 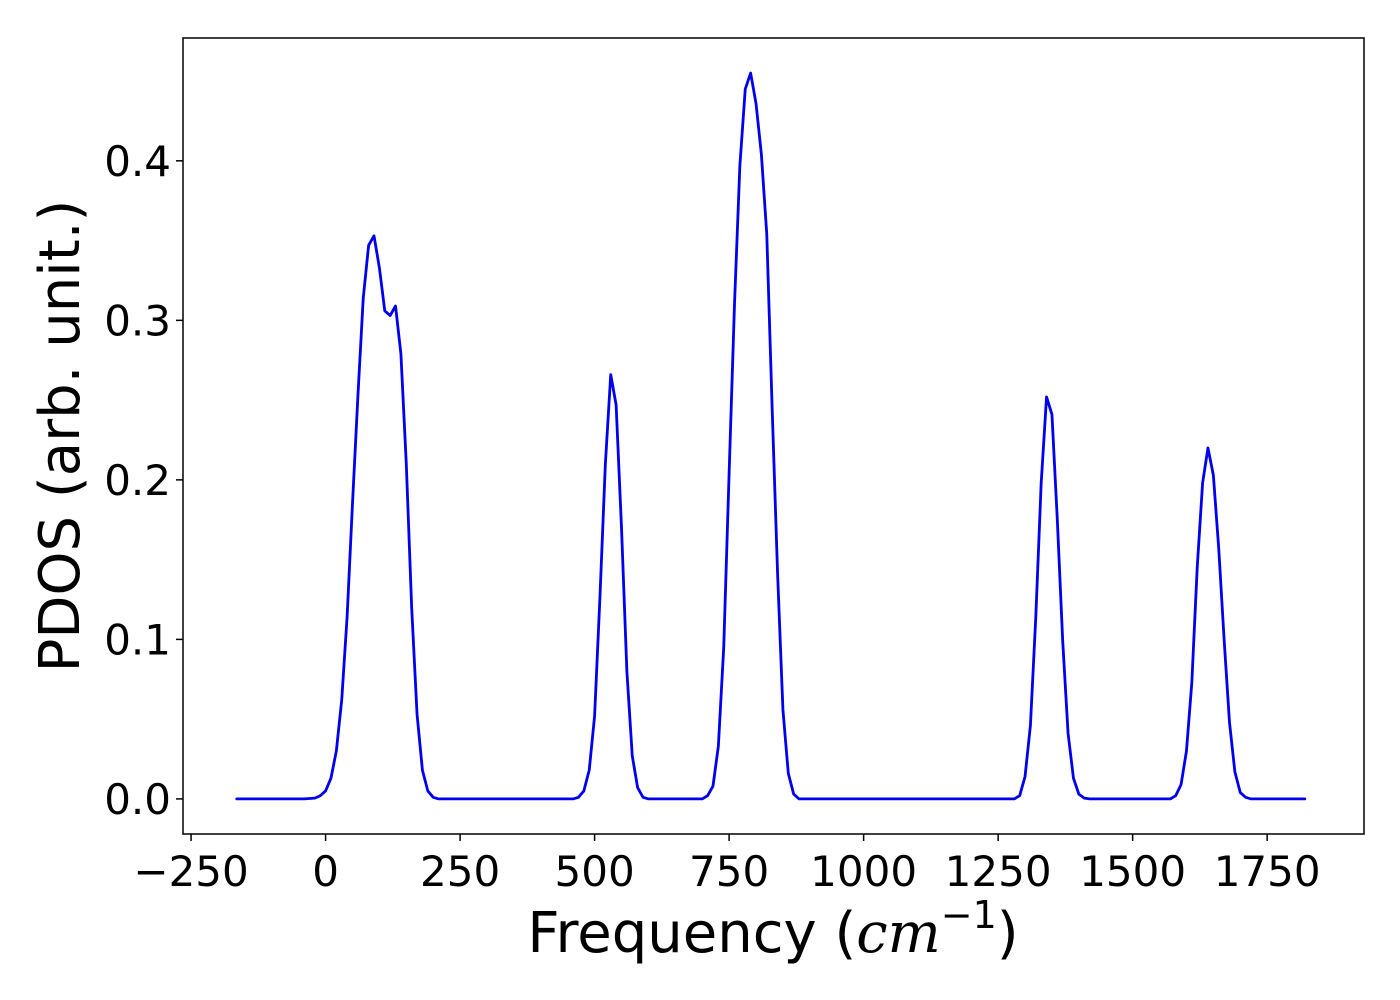 What do you see at coordinates (969, 915) in the screenshot?
I see `x-axis-label-superscript: −1` at bounding box center [969, 915].